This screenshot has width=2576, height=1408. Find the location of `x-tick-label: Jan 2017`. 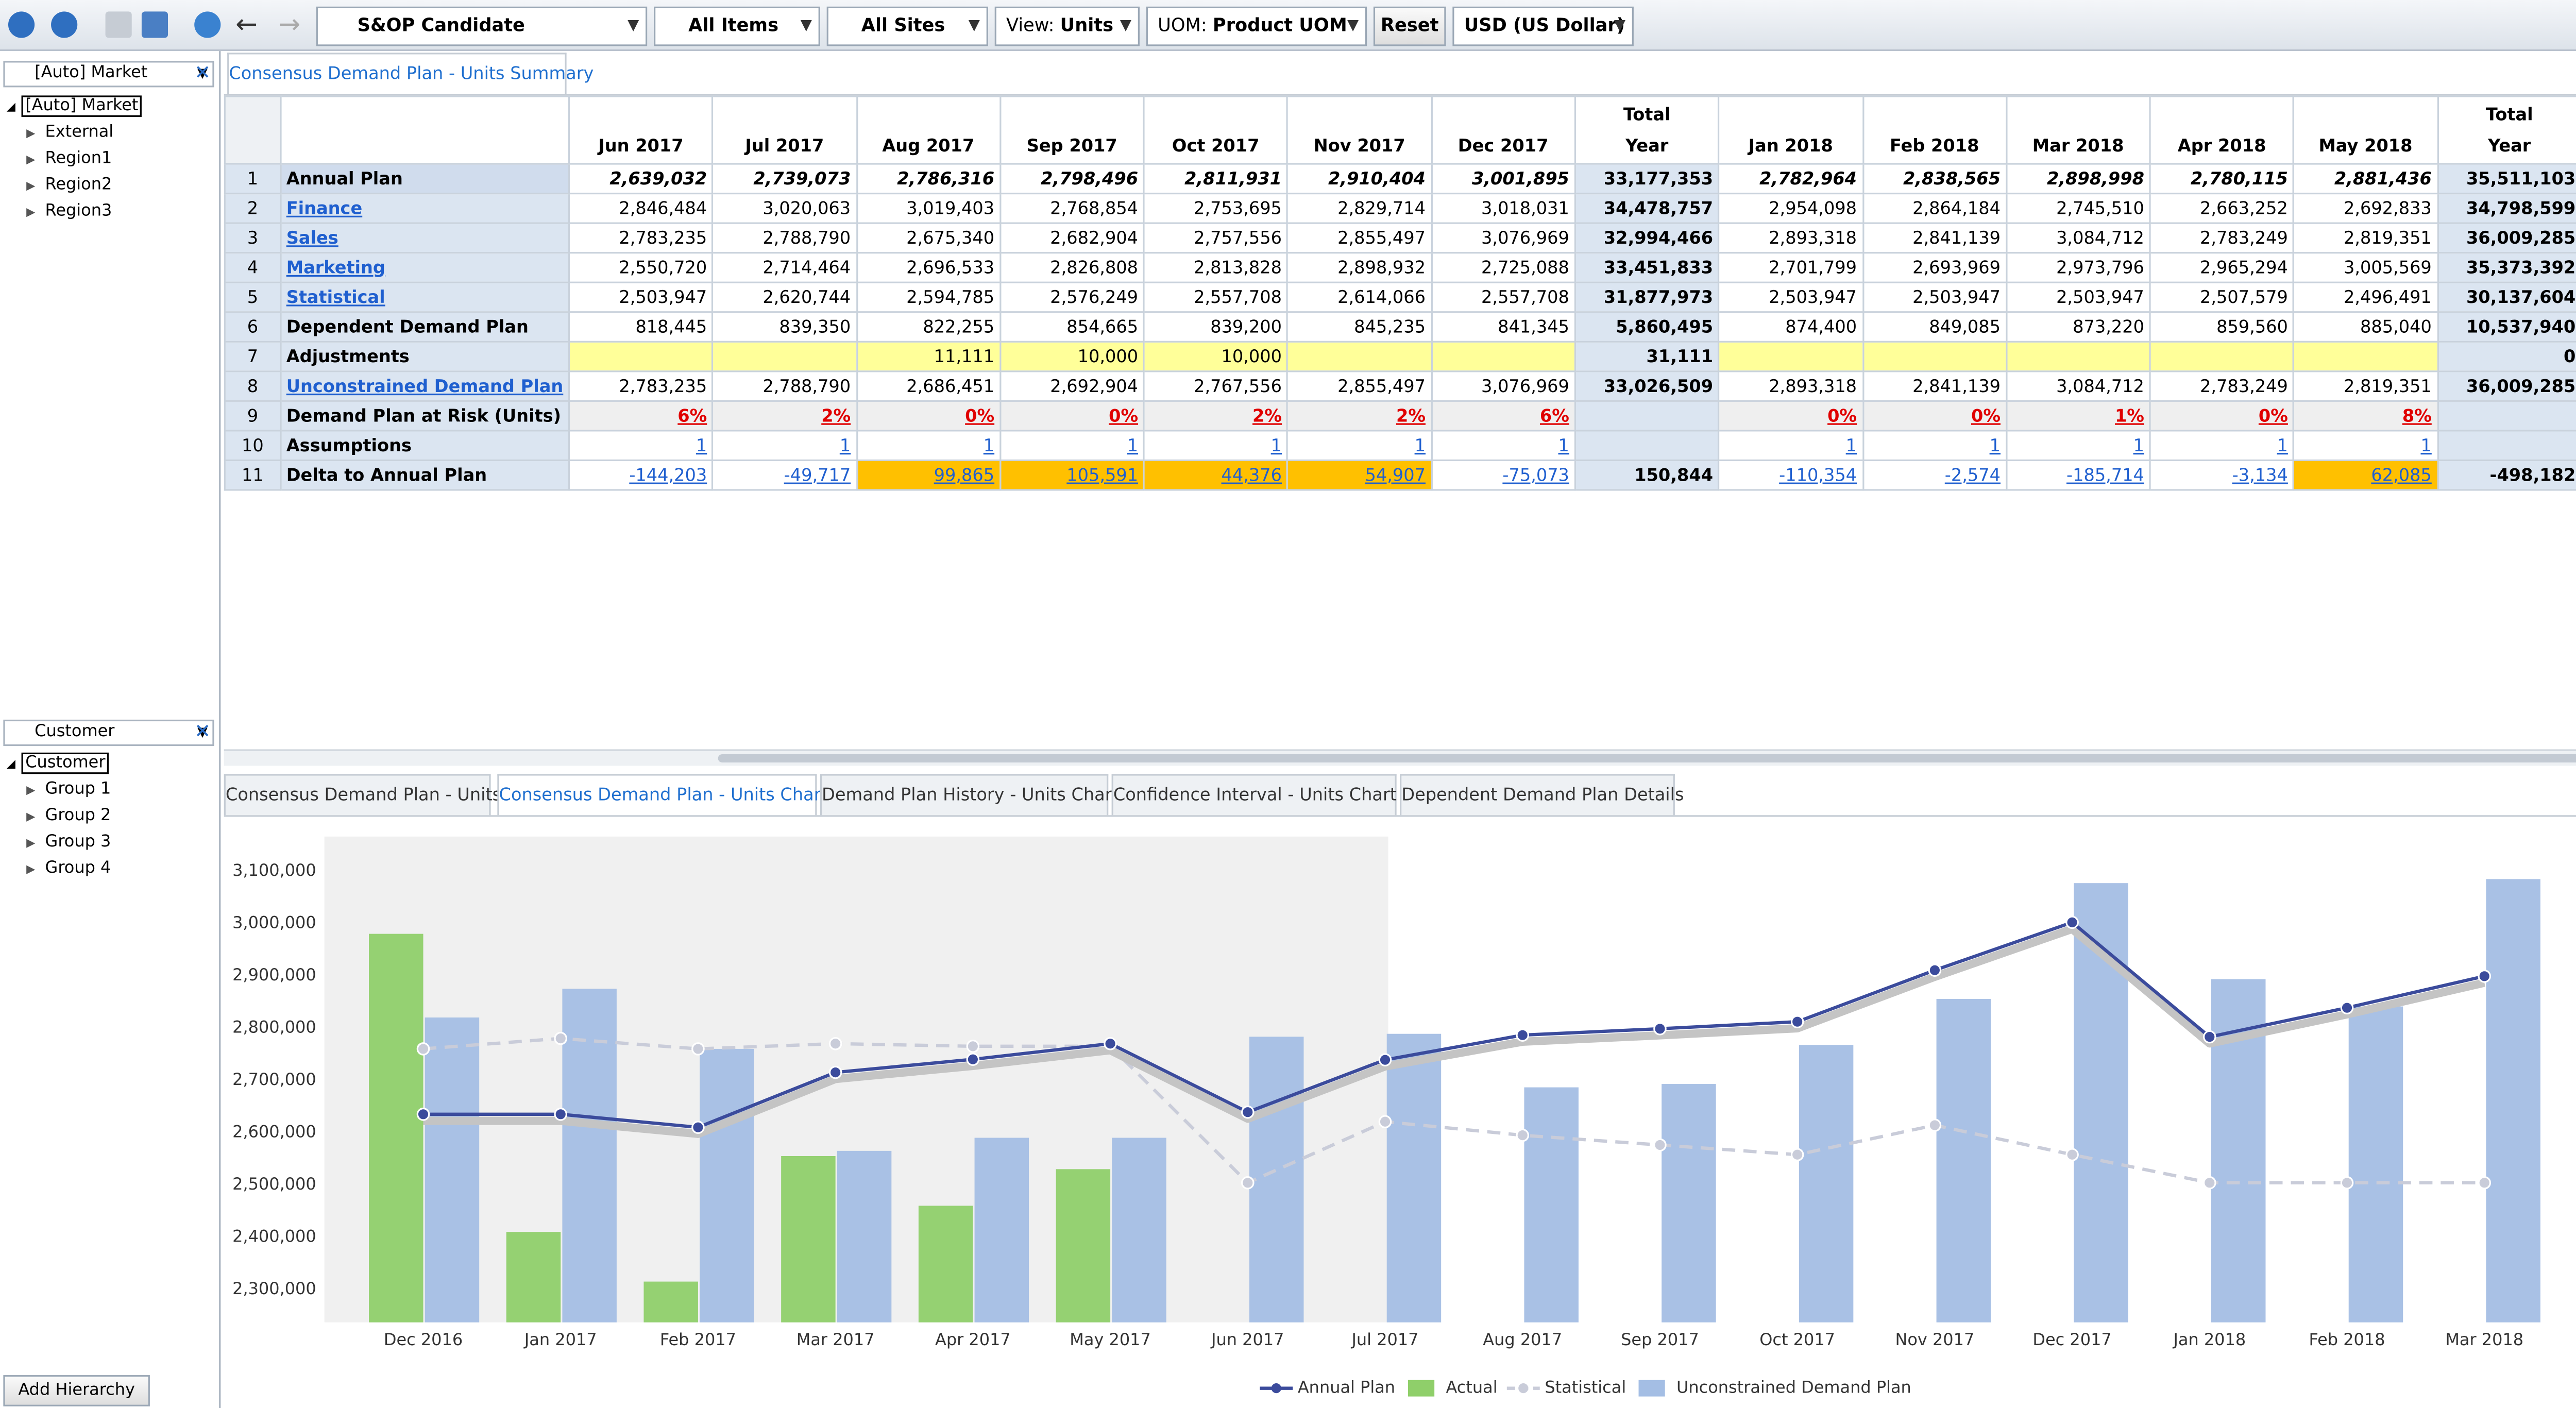

x-tick-label: Jan 2017 is located at coordinates (560, 1339).